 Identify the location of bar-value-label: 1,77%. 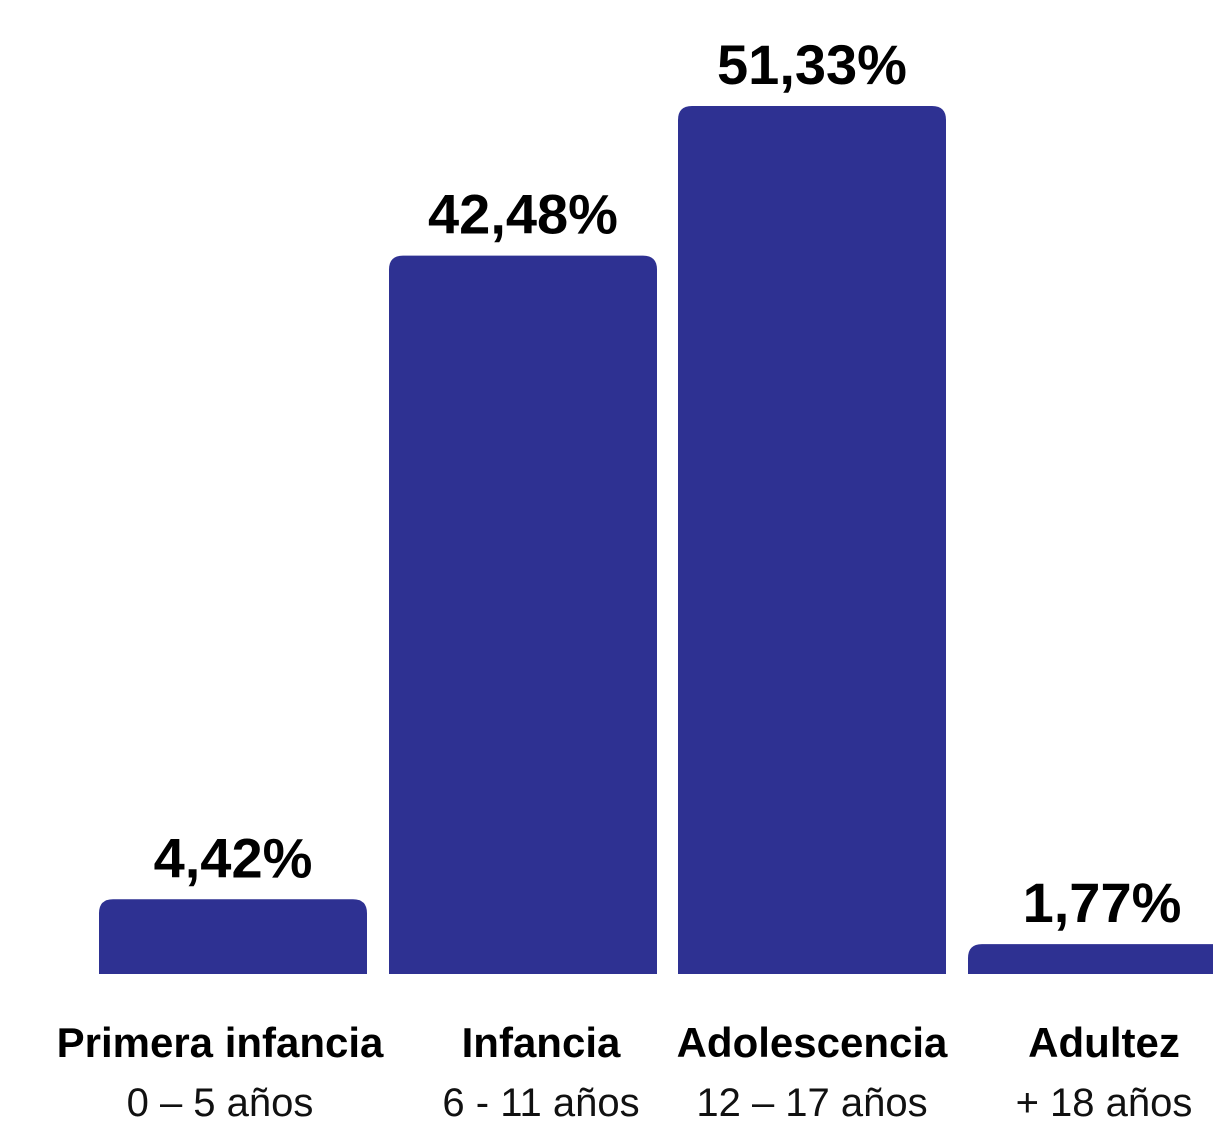
(1102, 902).